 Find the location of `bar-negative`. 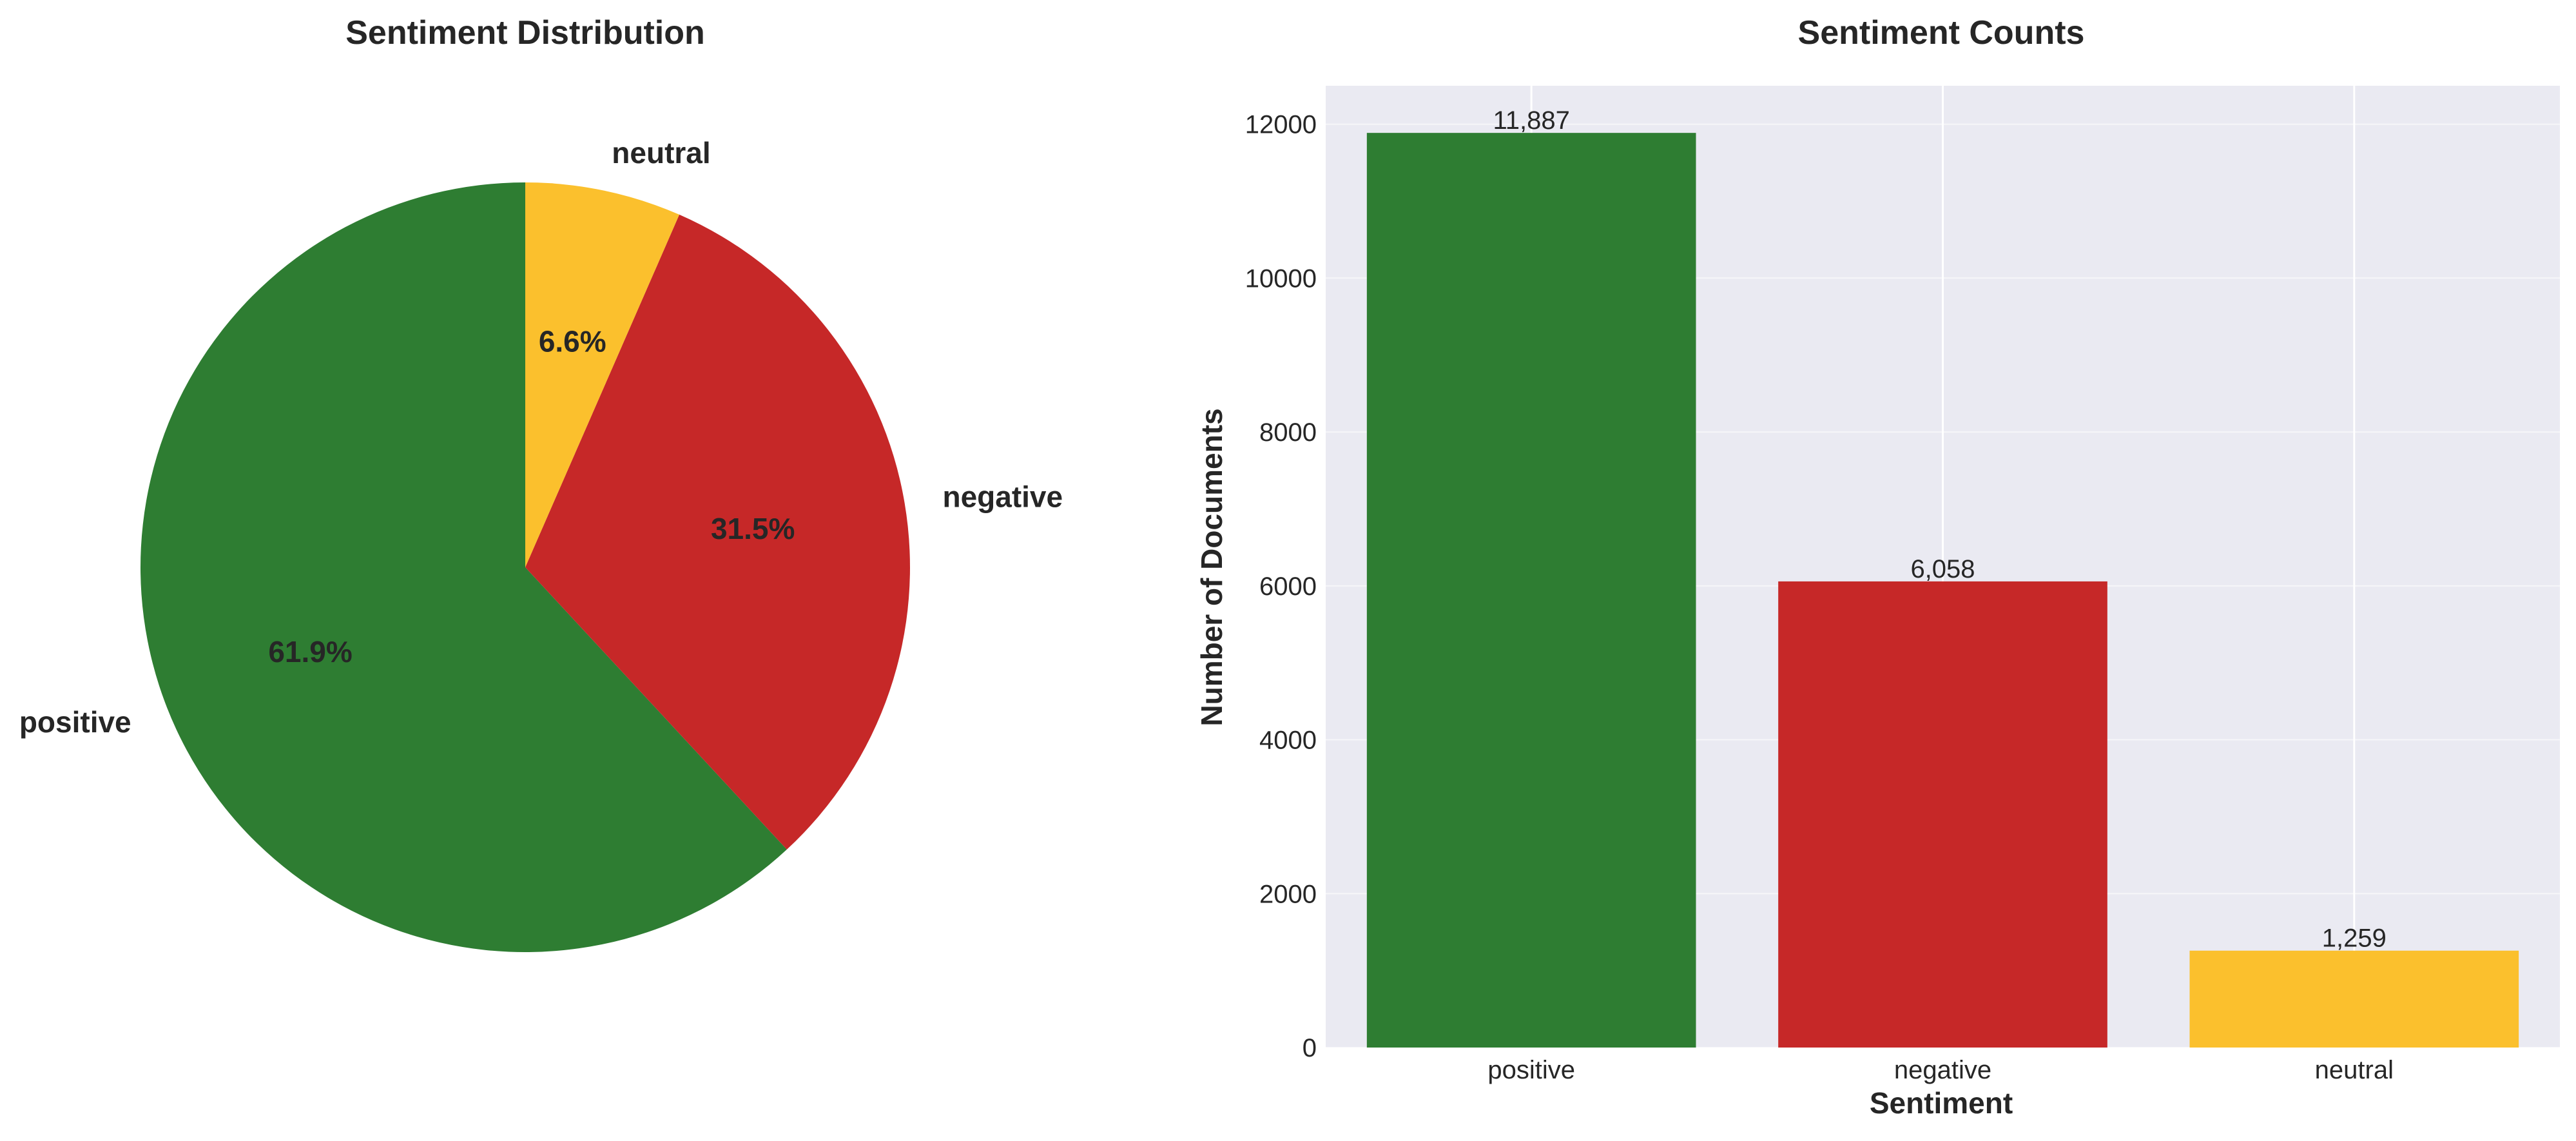

bar-negative is located at coordinates (1942, 814).